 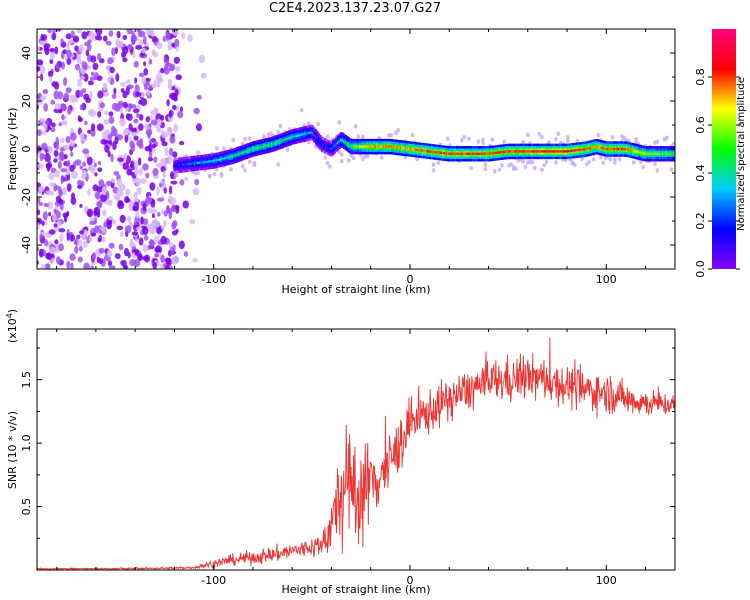 What do you see at coordinates (12, 149) in the screenshot?
I see `spectrogram-y-axis-label: Frequency (Hz)` at bounding box center [12, 149].